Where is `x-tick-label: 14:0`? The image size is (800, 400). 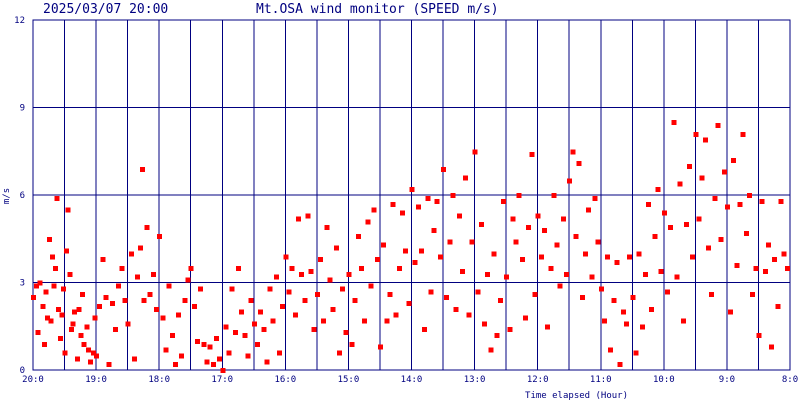
x-tick-label: 14:0 is located at coordinates (412, 380).